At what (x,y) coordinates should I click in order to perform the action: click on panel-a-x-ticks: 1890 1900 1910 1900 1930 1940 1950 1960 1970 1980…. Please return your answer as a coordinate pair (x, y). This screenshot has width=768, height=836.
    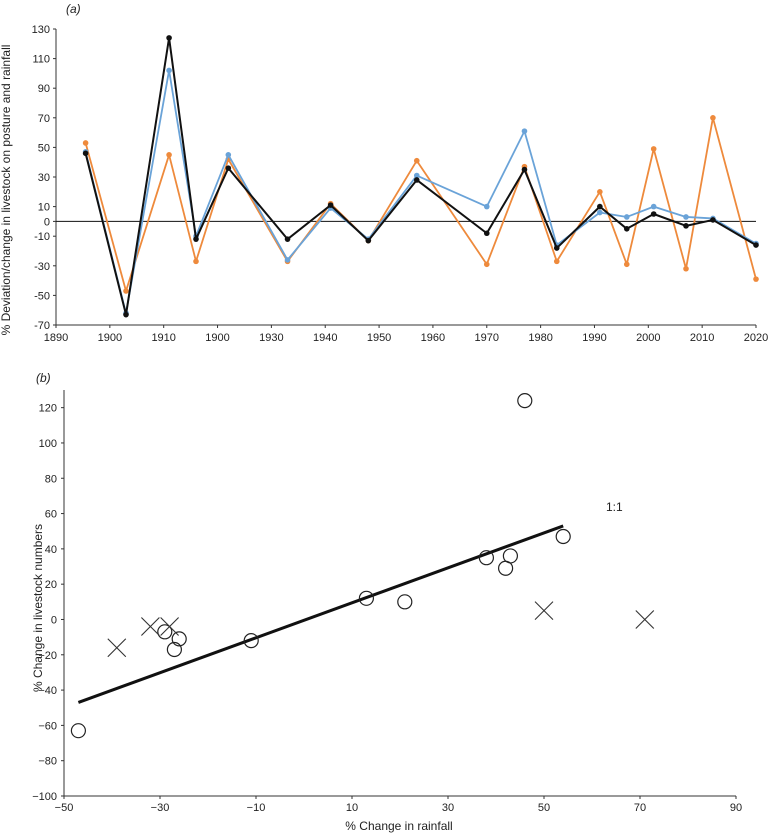
    Looking at the image, I should click on (406, 334).